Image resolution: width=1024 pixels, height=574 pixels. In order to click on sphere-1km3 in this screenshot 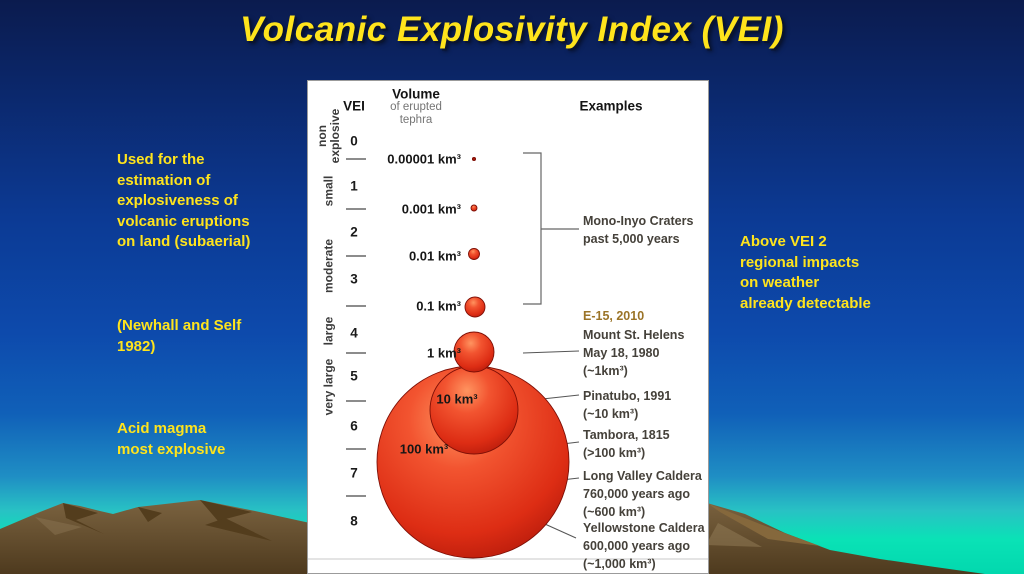, I will do `click(474, 352)`.